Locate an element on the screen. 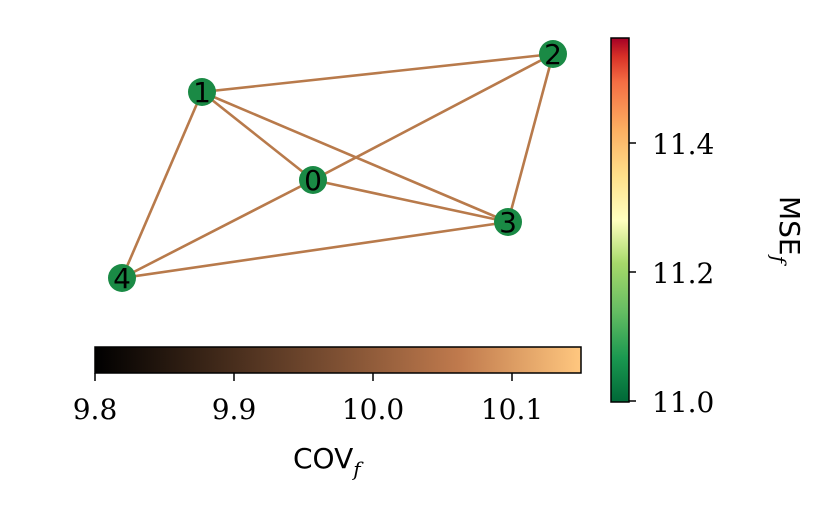  cov-tick-label: 9.8 is located at coordinates (95, 409).